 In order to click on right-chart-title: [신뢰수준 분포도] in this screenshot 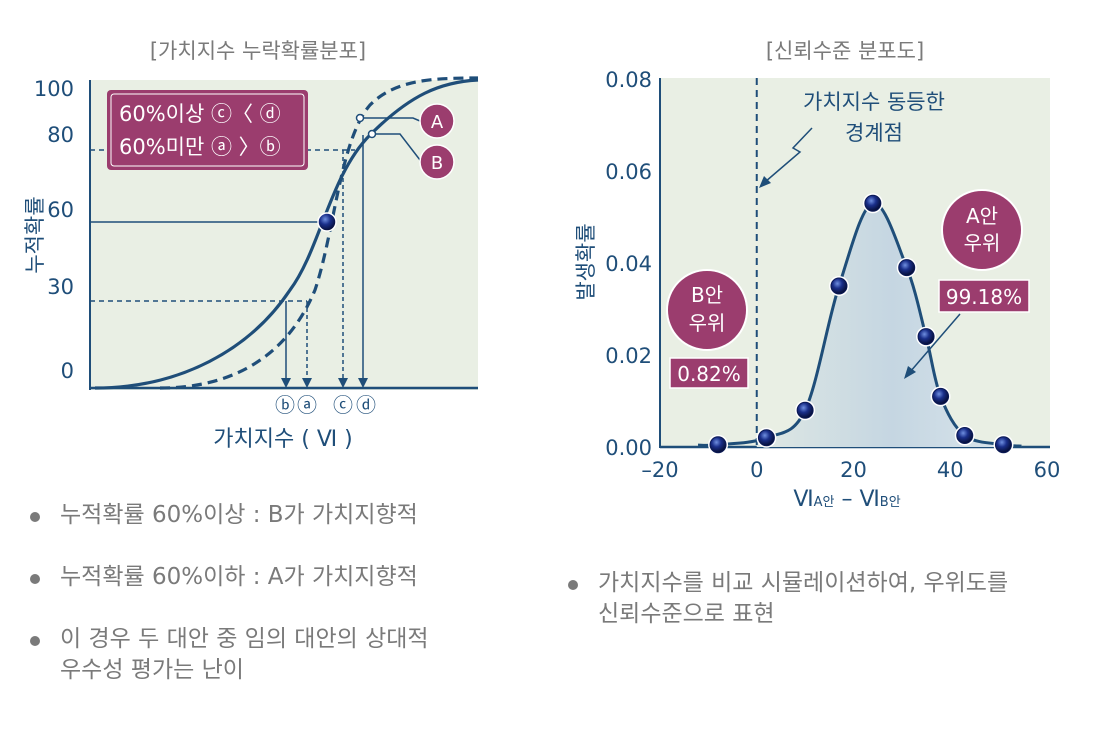, I will do `click(845, 51)`.